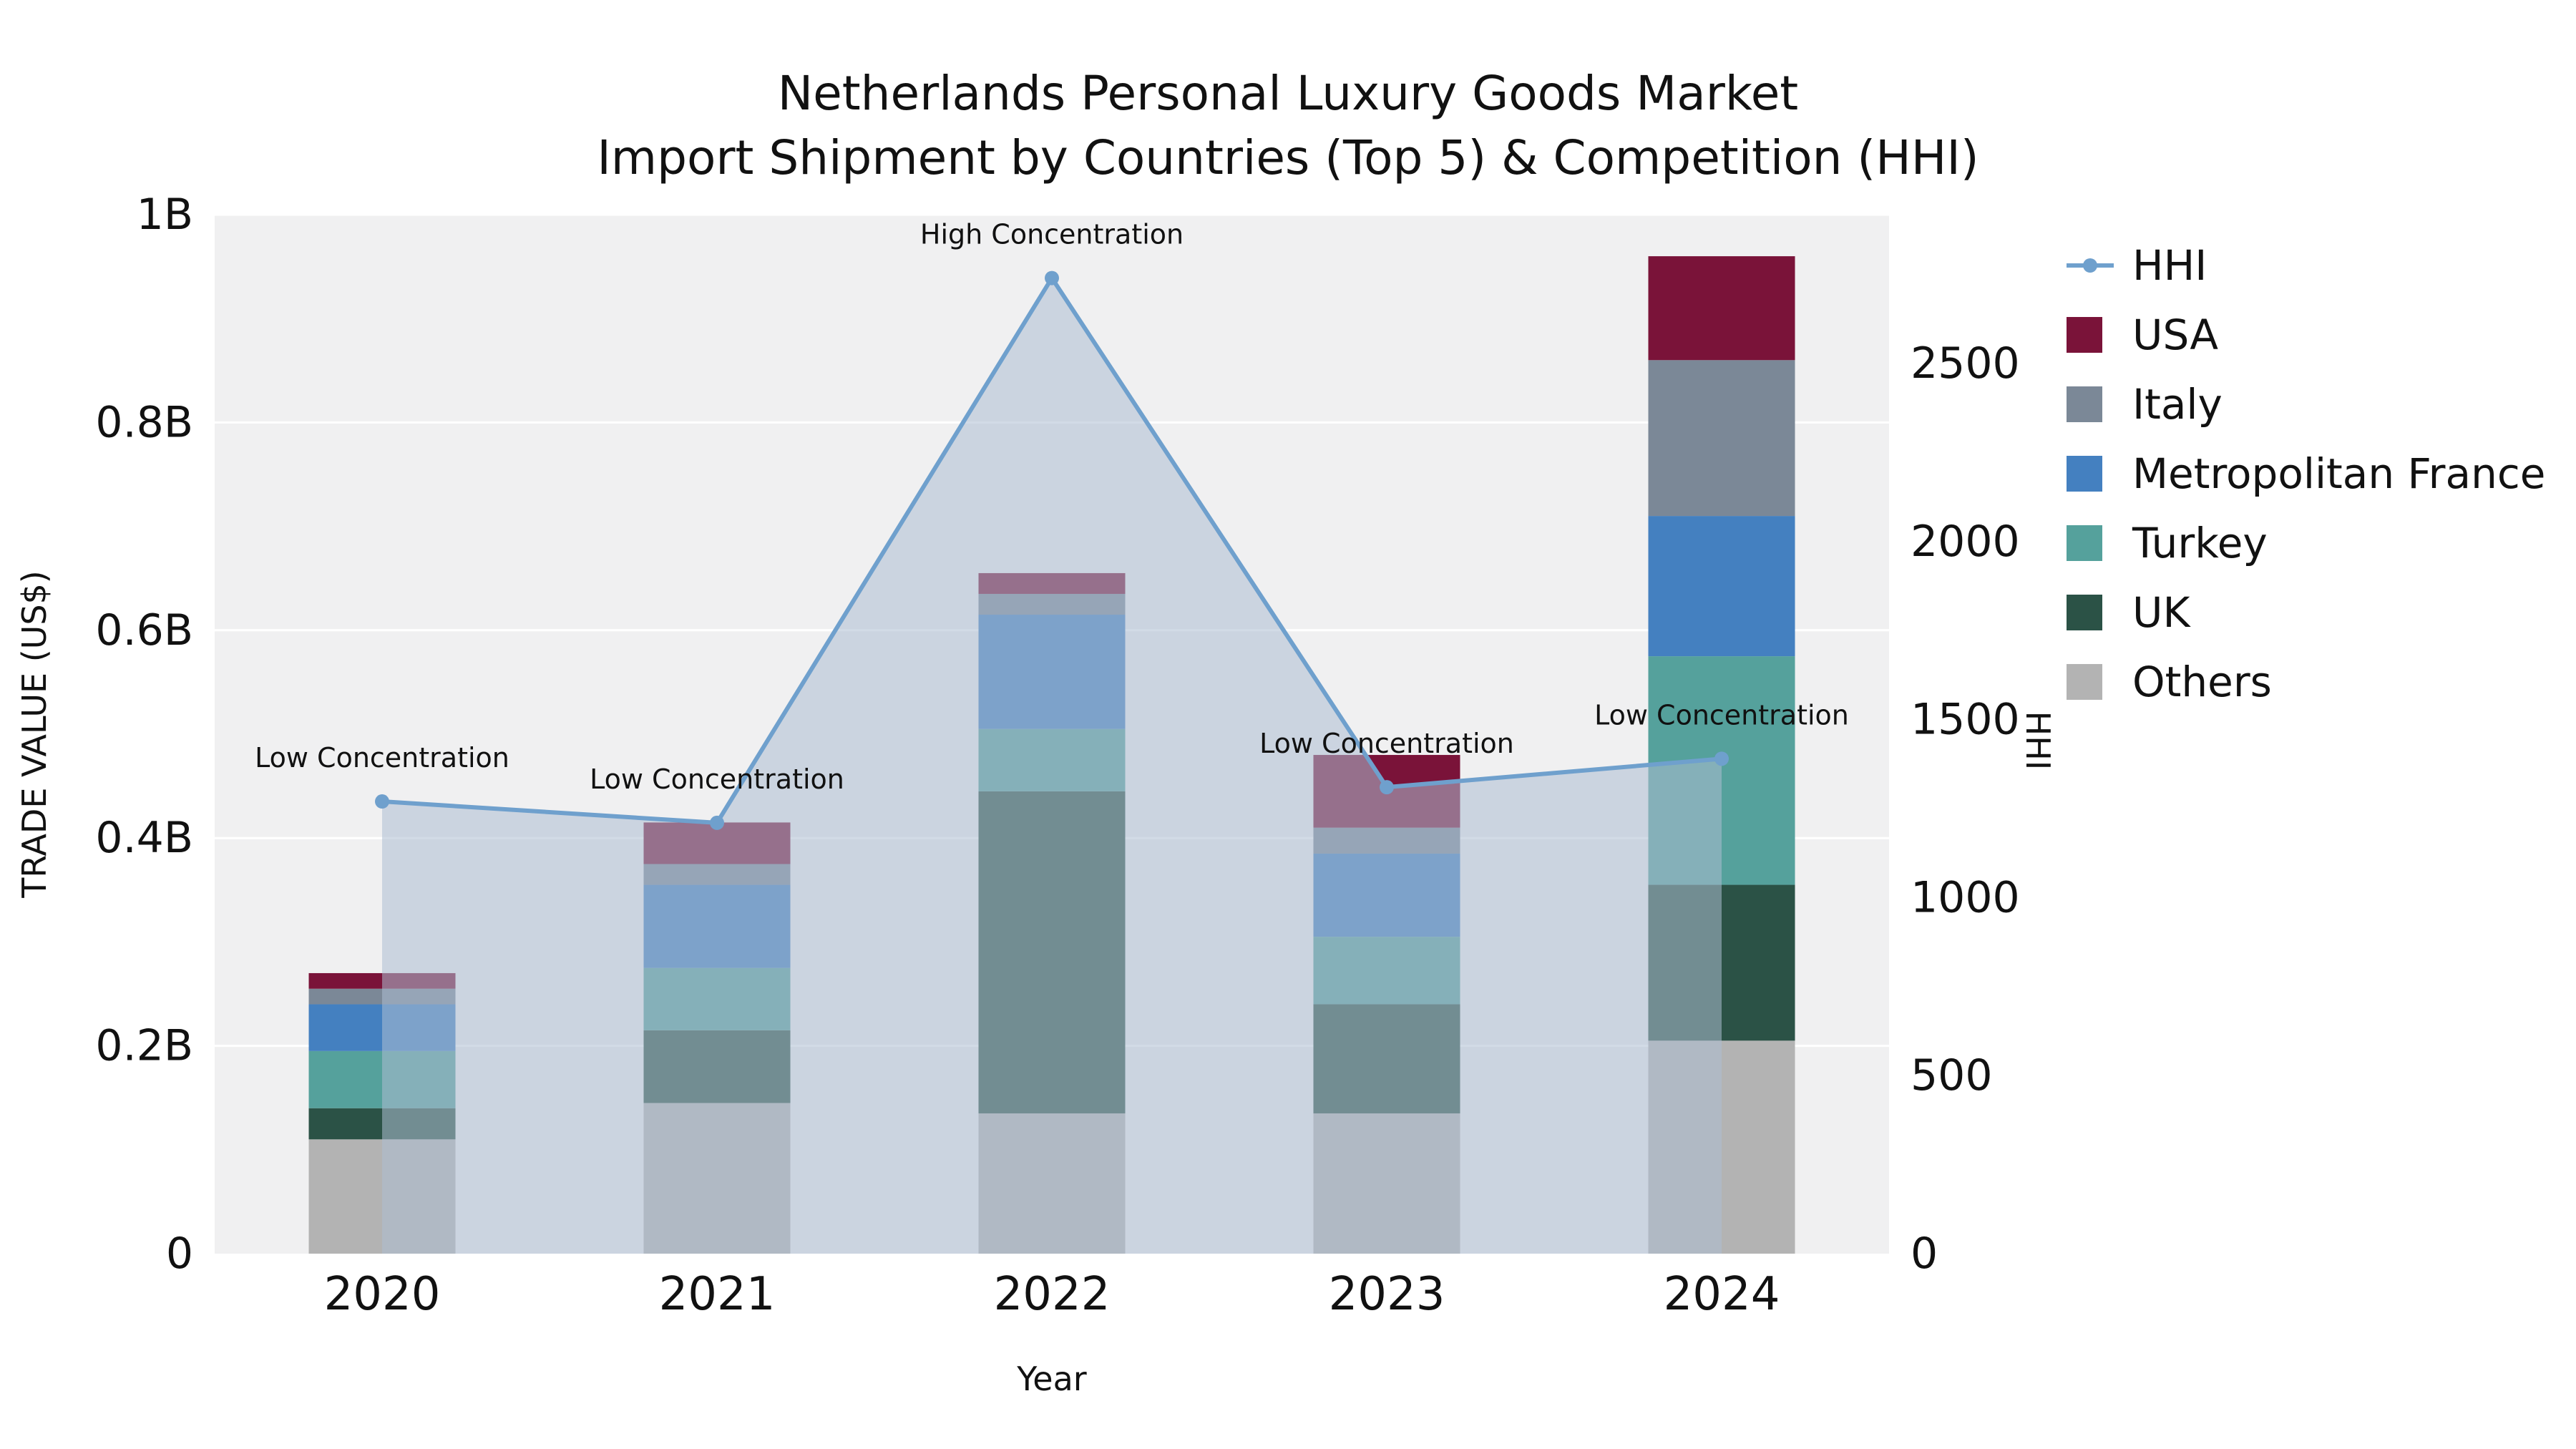 The width and height of the screenshot is (2576, 1449). Describe the element at coordinates (2090, 334) in the screenshot. I see `legend-swatch-usa` at that location.